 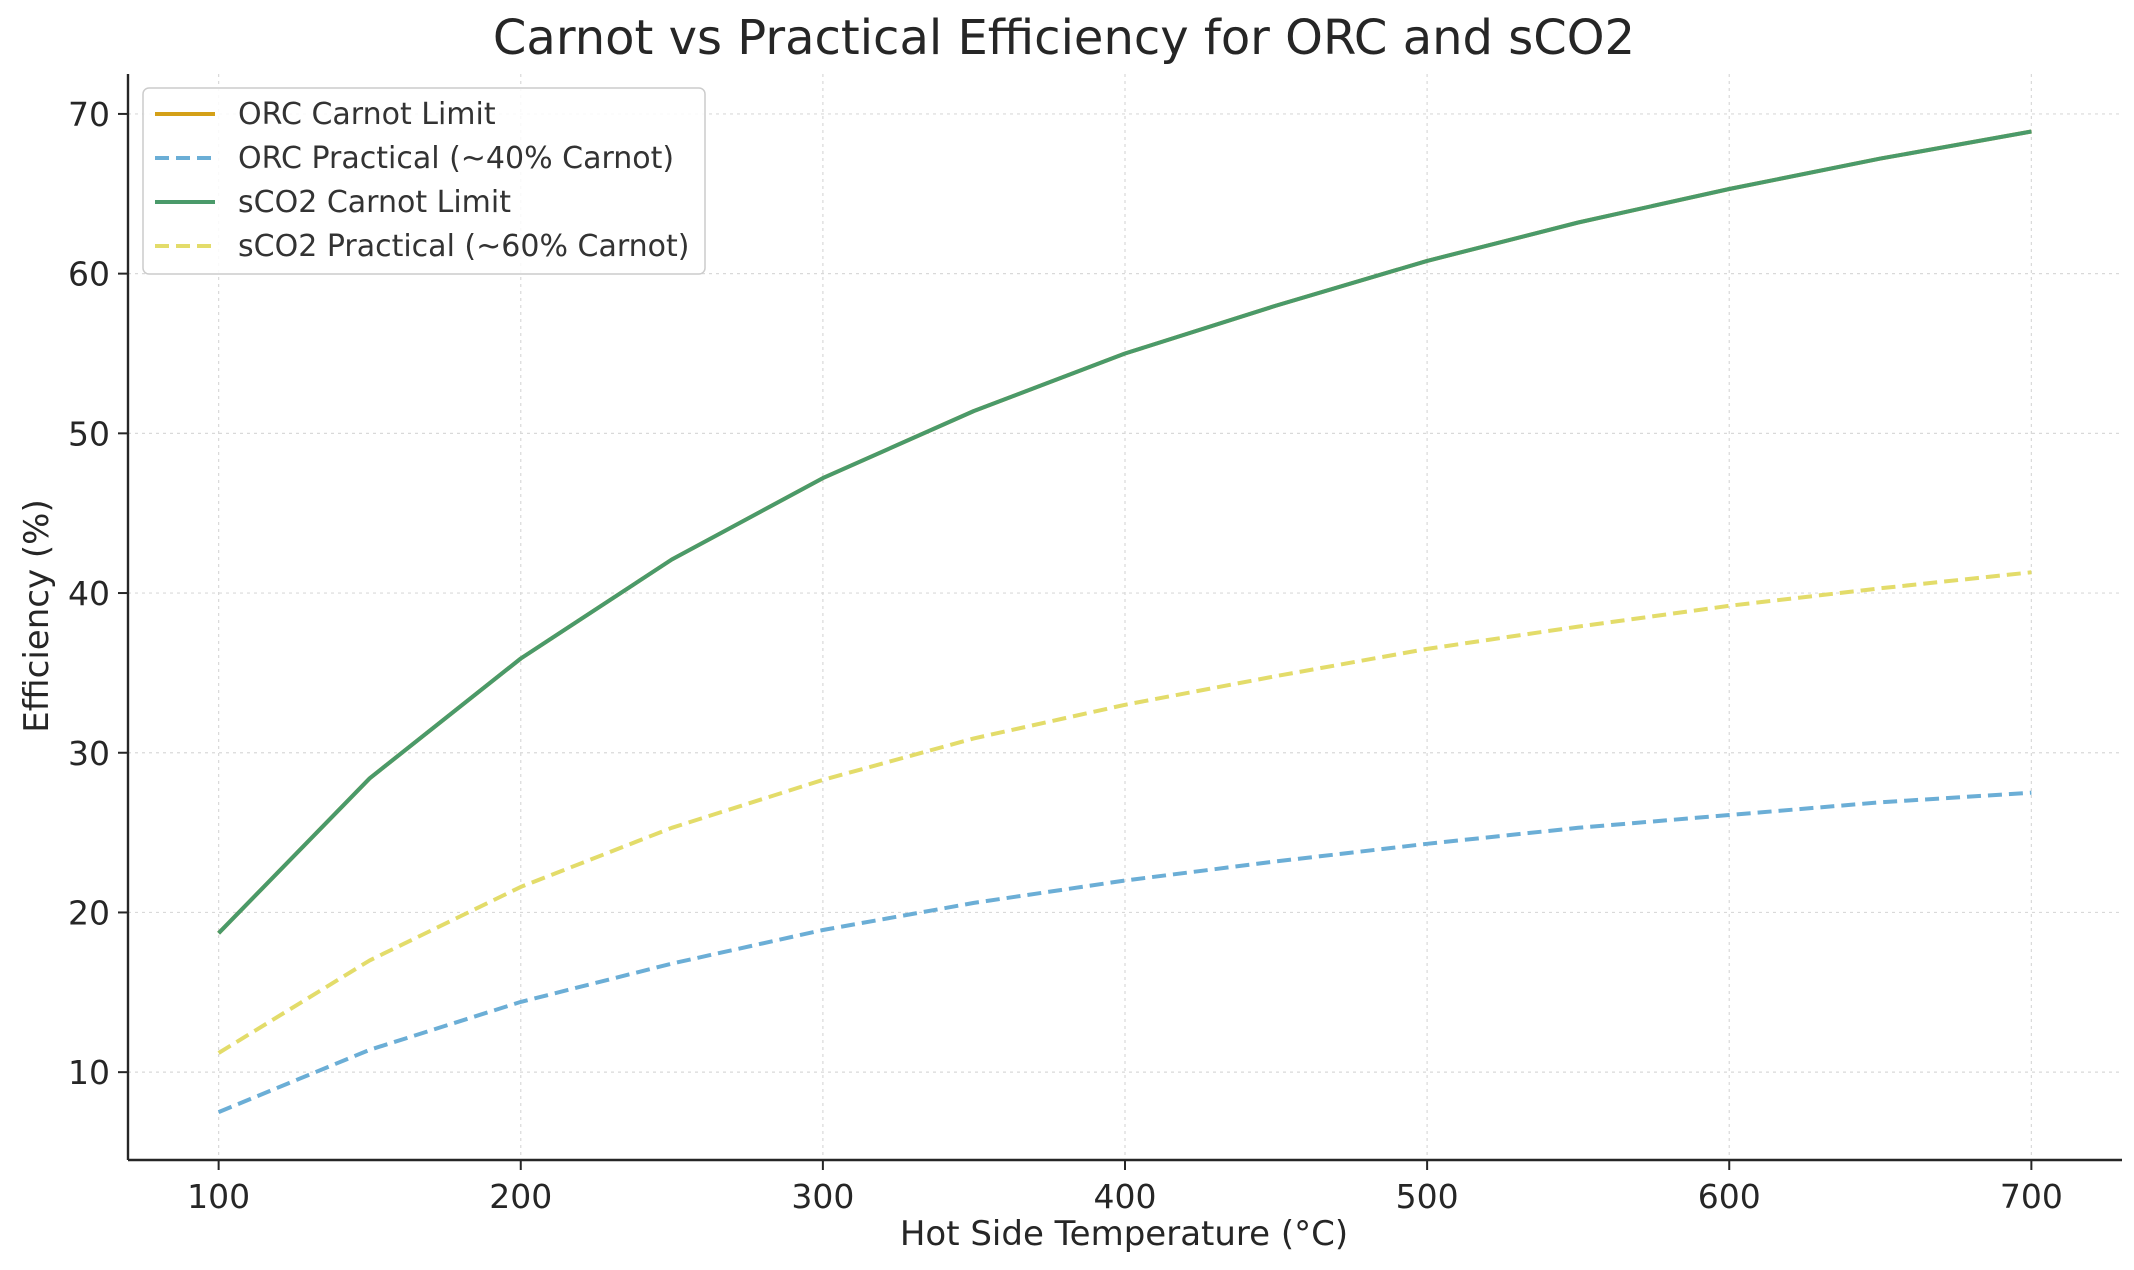 I want to click on legend-label-0: ORC Carnot Limit, so click(x=367, y=114).